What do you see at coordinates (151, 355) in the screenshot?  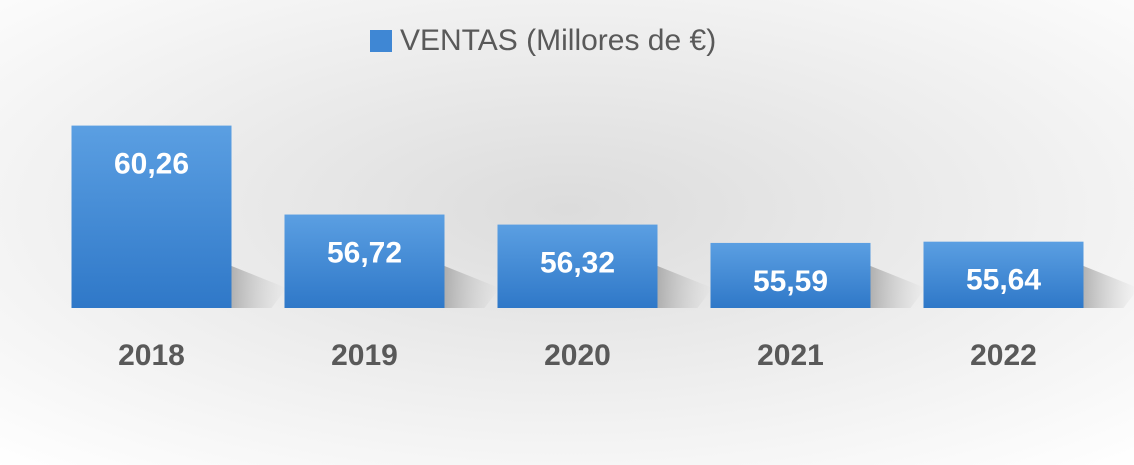 I see `x-tick-label: 2018` at bounding box center [151, 355].